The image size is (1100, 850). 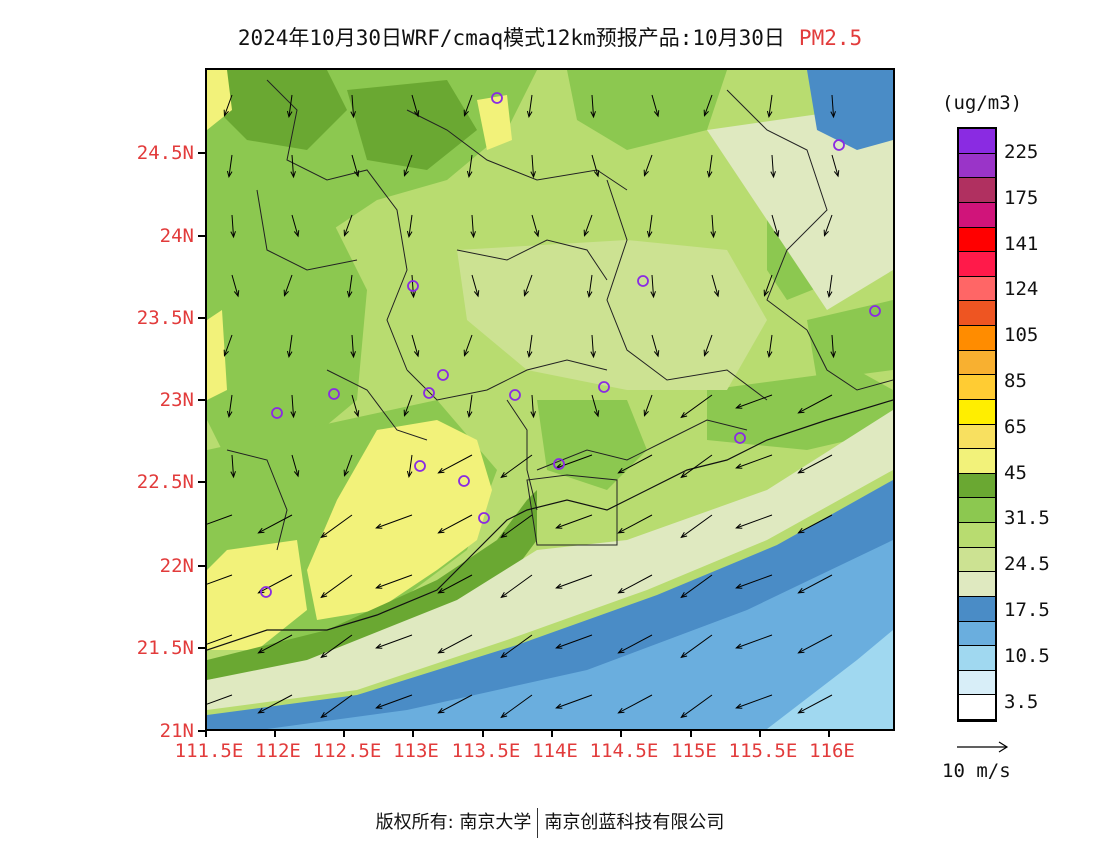 What do you see at coordinates (165, 648) in the screenshot?
I see `y-tick-label: 21.5N` at bounding box center [165, 648].